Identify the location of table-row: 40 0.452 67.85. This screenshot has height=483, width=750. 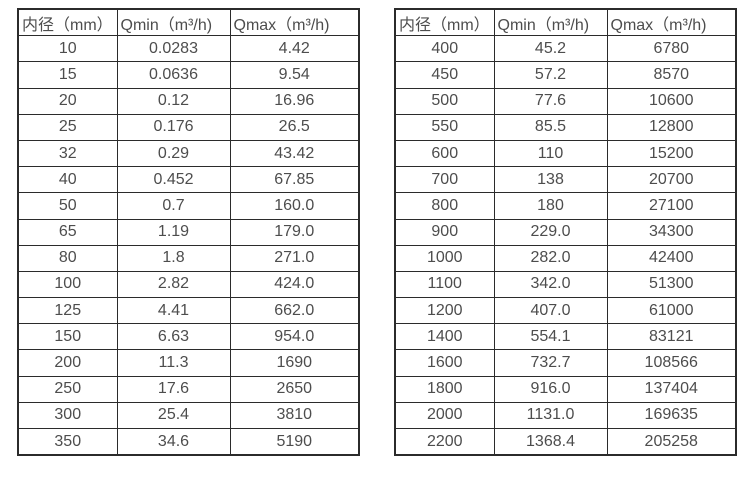
(188, 180).